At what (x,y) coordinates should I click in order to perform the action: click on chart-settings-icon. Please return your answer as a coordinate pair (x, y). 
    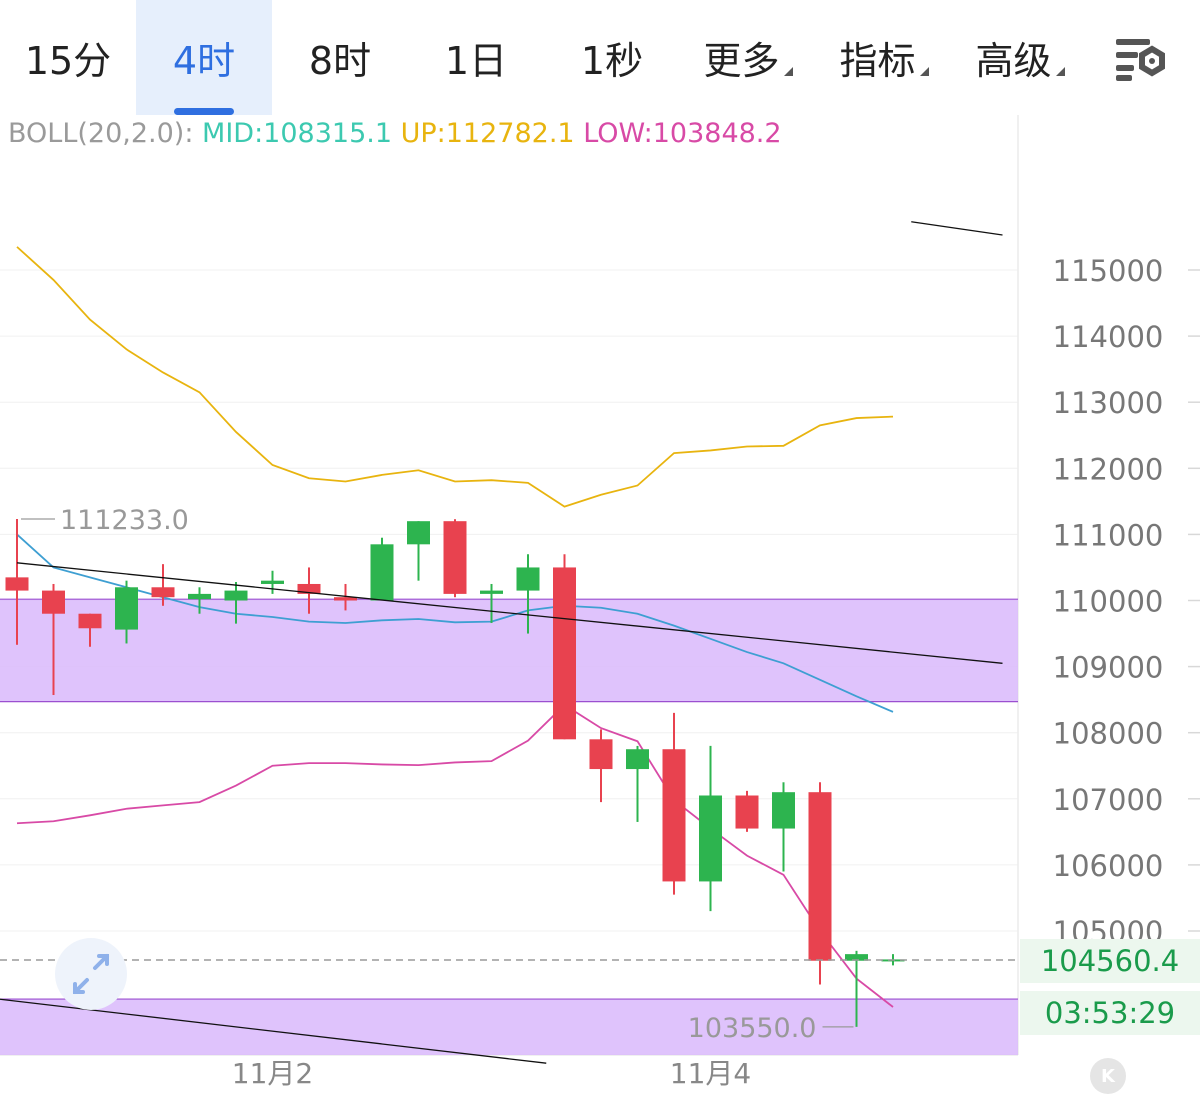
    Looking at the image, I should click on (1142, 60).